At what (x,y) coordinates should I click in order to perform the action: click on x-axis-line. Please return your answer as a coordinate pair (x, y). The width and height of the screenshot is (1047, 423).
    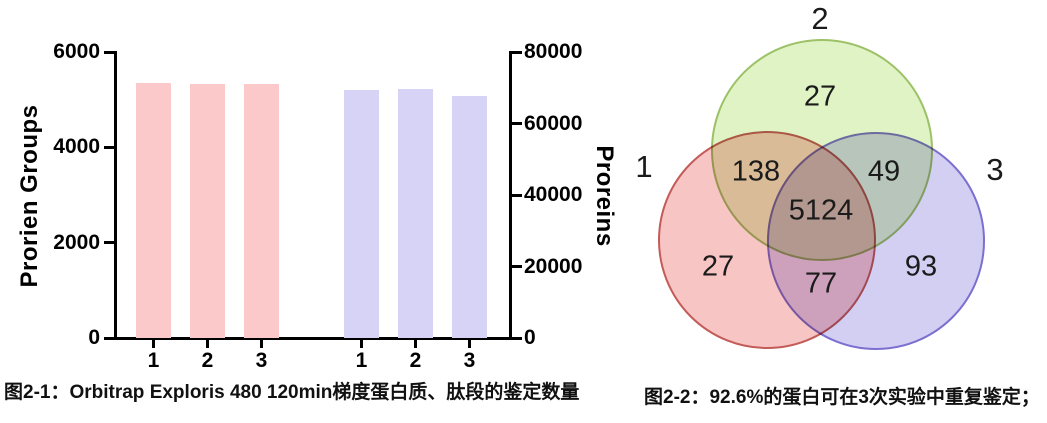
    Looking at the image, I should click on (313, 338).